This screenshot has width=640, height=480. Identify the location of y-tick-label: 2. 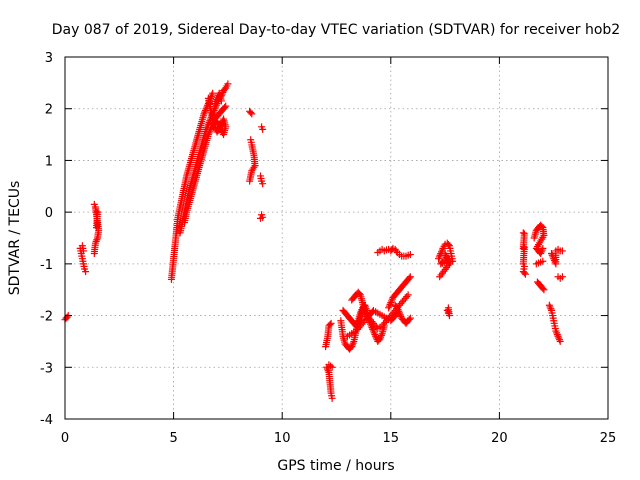
(49, 110).